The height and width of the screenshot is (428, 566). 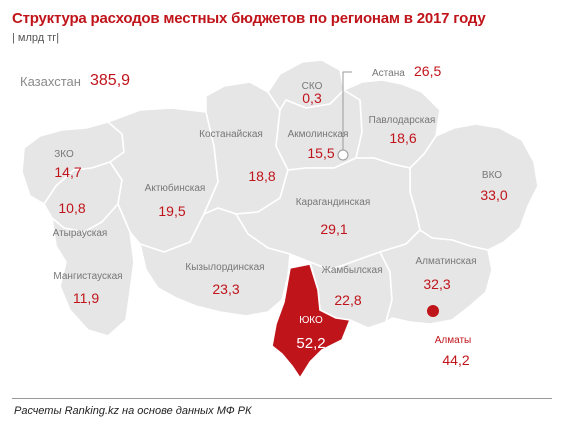 I want to click on region-value-akmola: 15,5, so click(x=320, y=153).